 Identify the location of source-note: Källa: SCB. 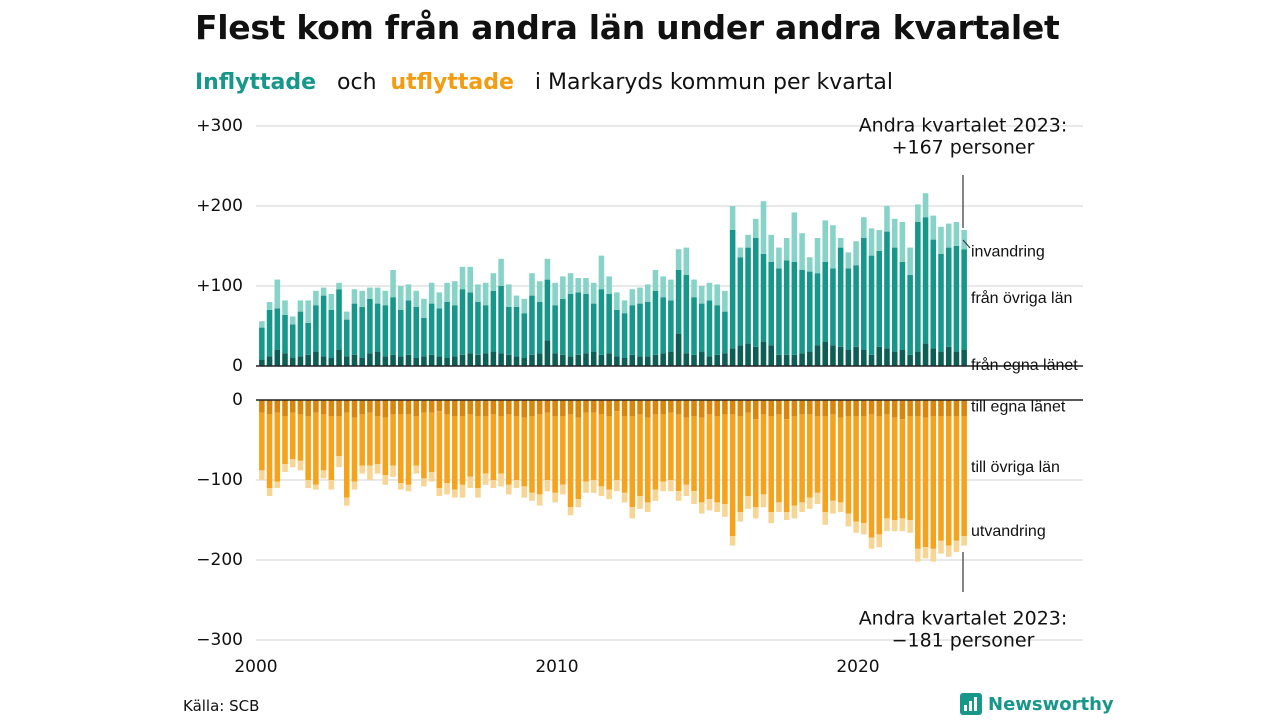
(221, 706).